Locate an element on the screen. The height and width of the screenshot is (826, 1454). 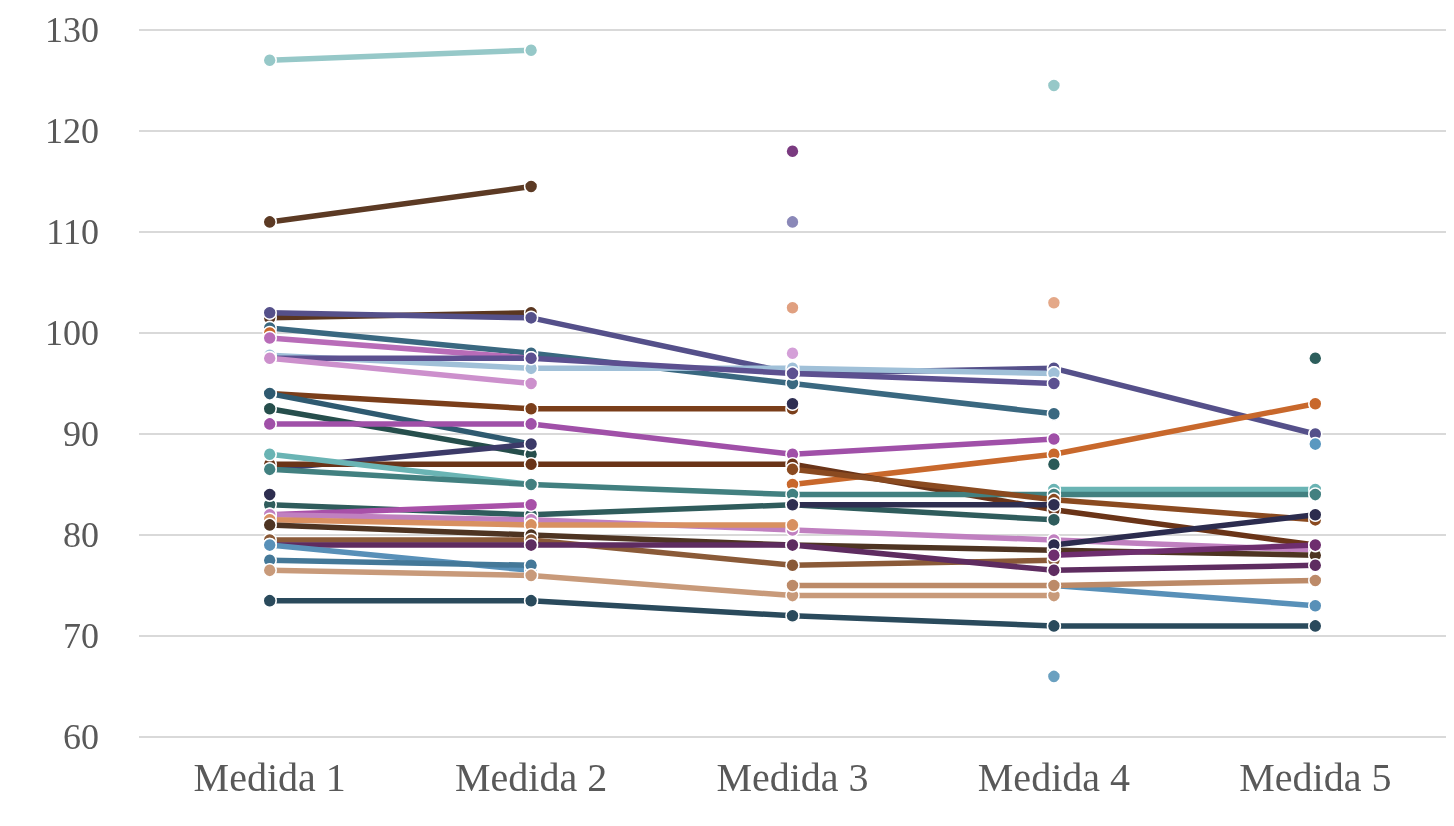
y-tick-label: 60 is located at coordinates (81, 737).